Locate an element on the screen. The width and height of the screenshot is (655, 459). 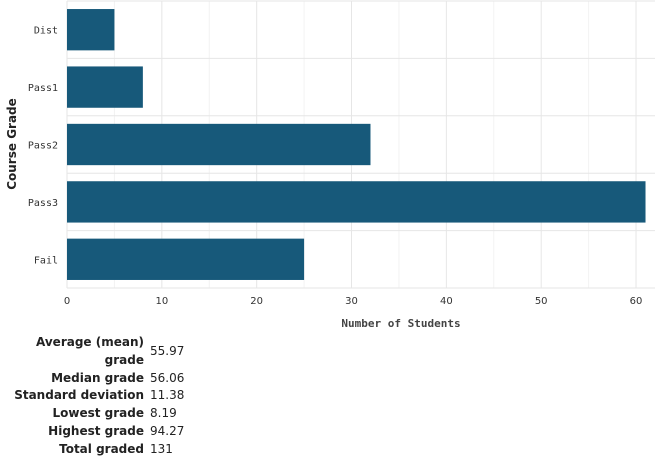
stat-row: Standard deviation 11.38 is located at coordinates (92, 396).